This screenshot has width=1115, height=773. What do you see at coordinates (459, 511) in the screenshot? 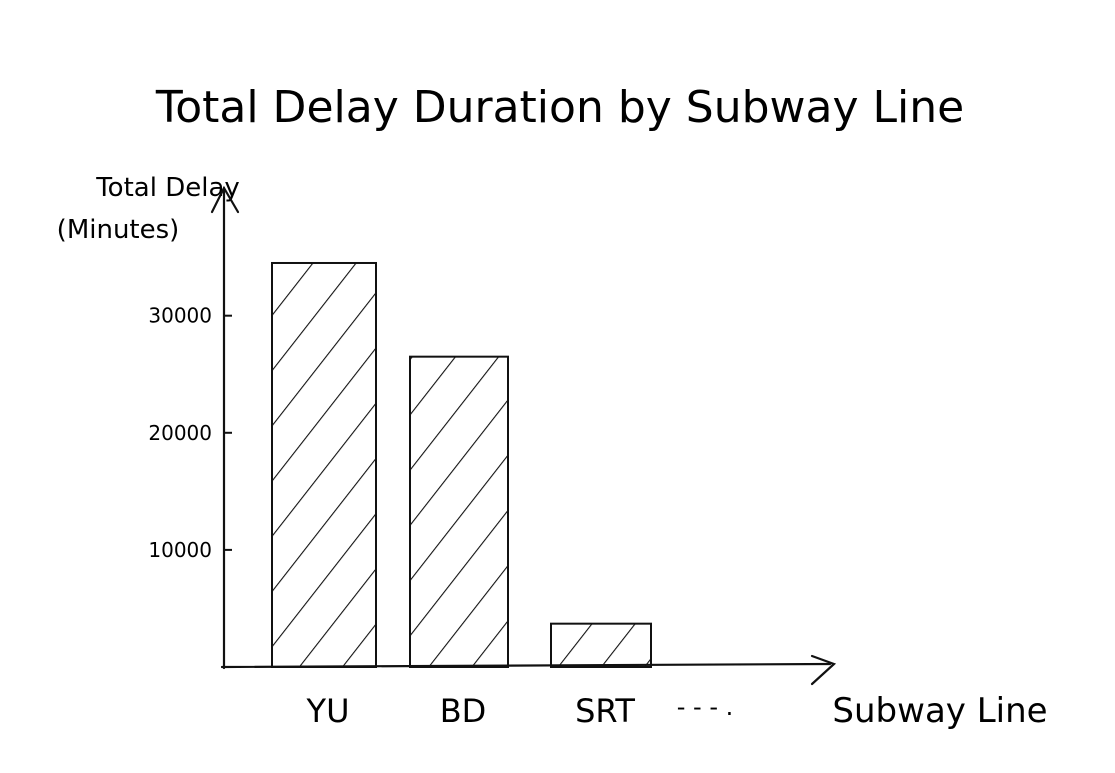
I see `bar-bd` at bounding box center [459, 511].